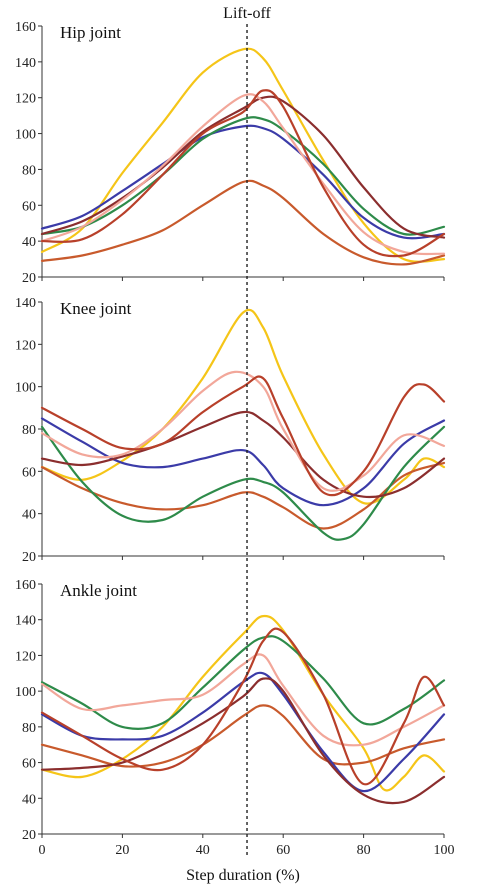  I want to click on x-tick-label: 20, so click(122, 850).